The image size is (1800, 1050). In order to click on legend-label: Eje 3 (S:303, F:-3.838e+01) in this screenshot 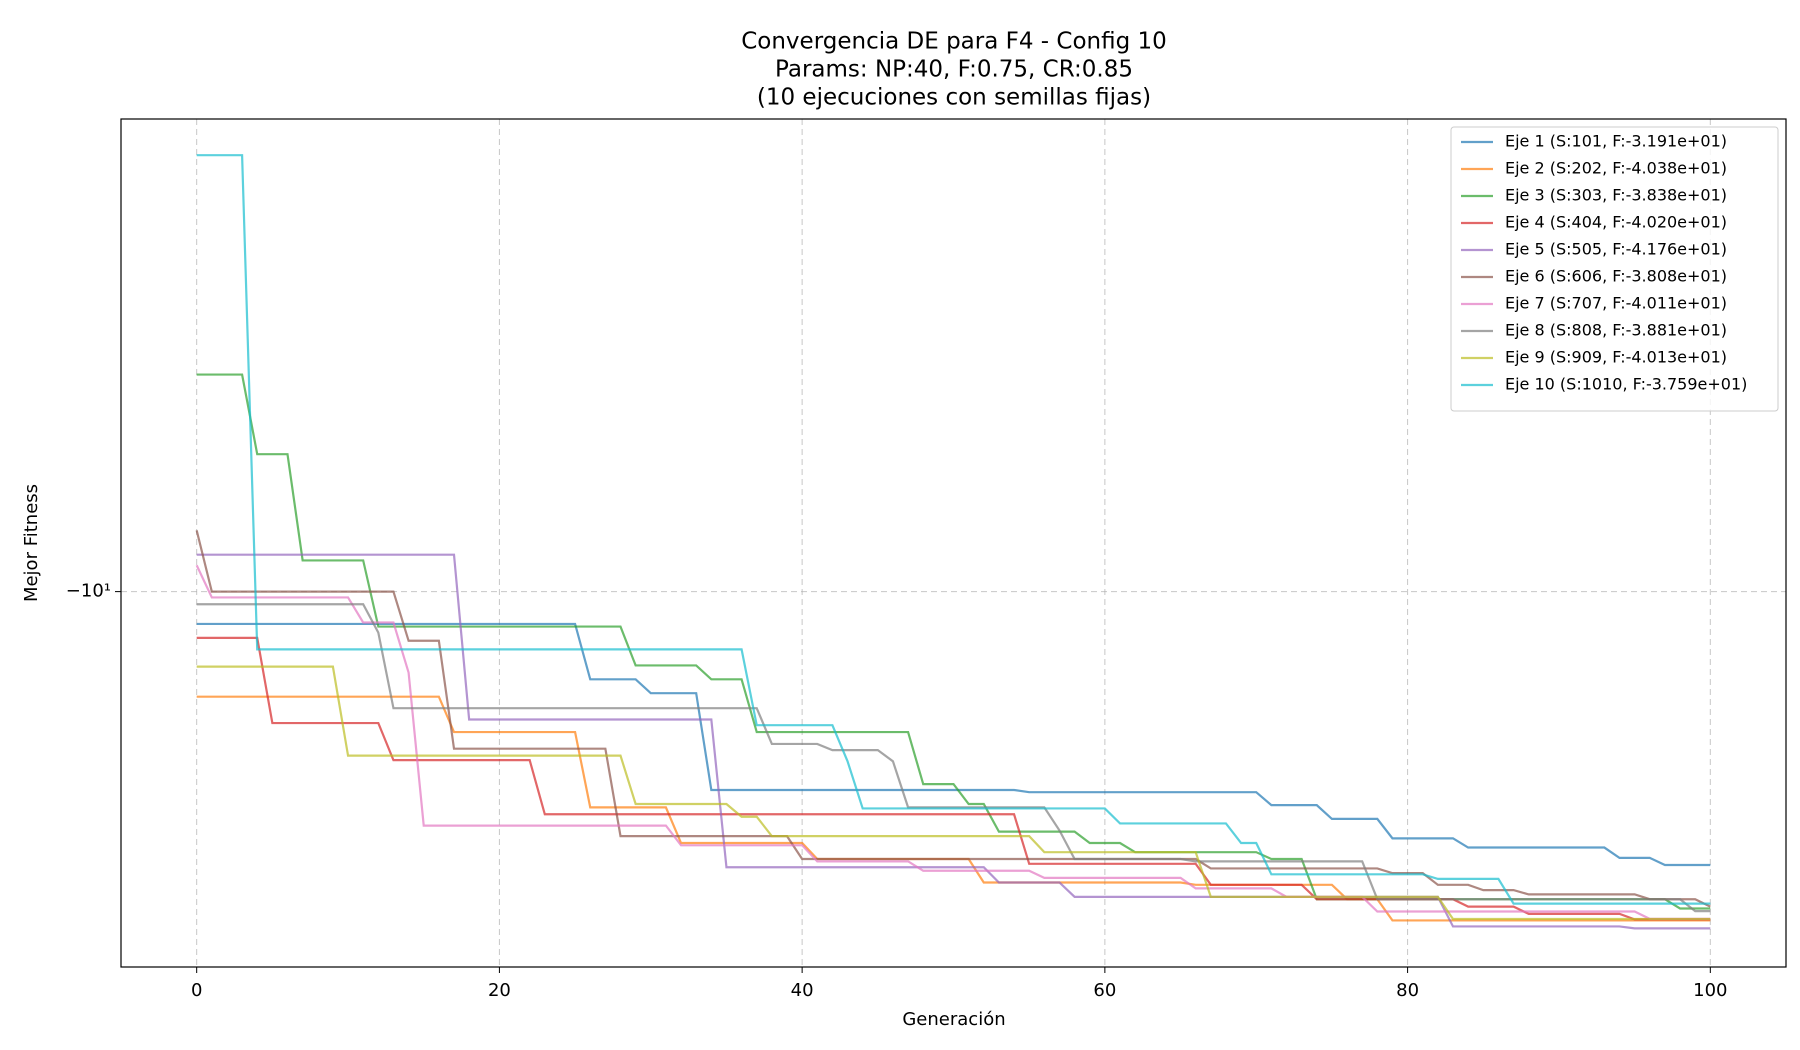, I will do `click(1616, 195)`.